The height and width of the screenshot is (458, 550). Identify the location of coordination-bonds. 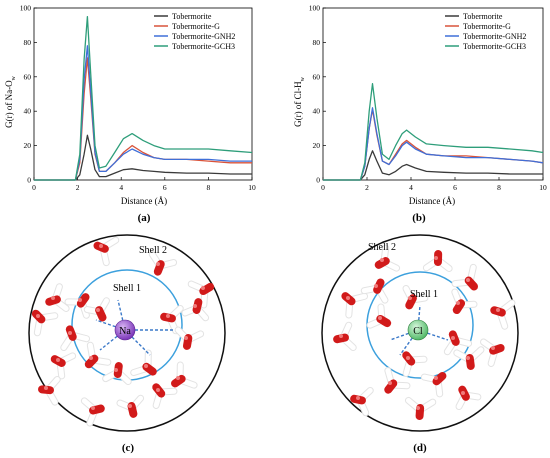
(134, 327).